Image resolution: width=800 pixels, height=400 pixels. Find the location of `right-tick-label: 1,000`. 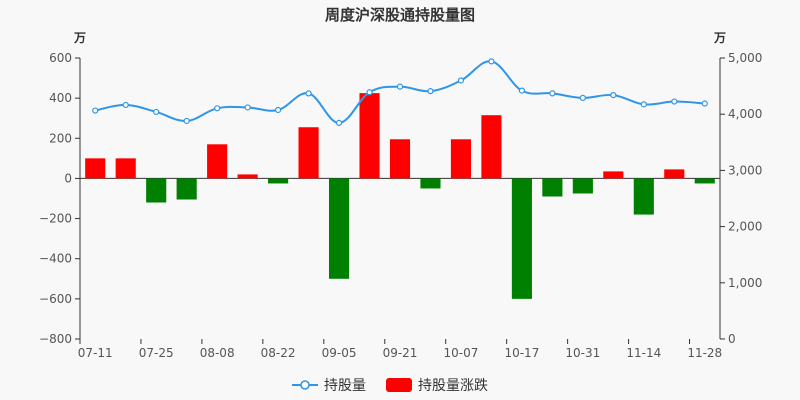

right-tick-label: 1,000 is located at coordinates (745, 283).